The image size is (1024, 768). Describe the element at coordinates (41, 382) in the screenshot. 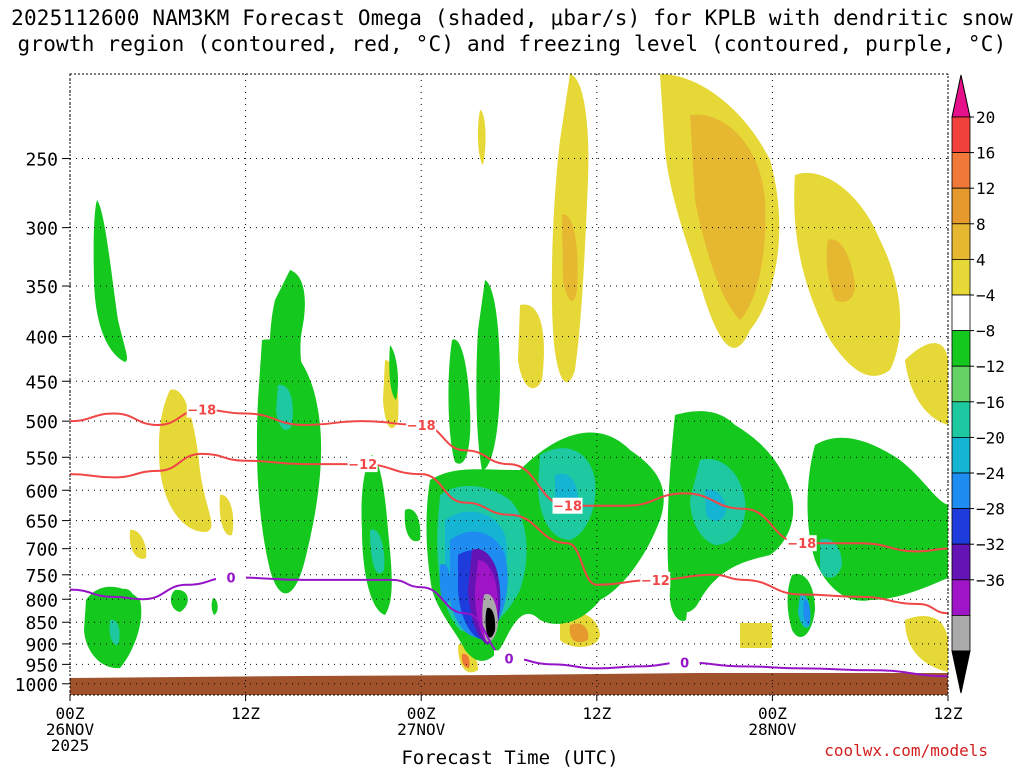

I see `y-tick-label: 450` at that location.